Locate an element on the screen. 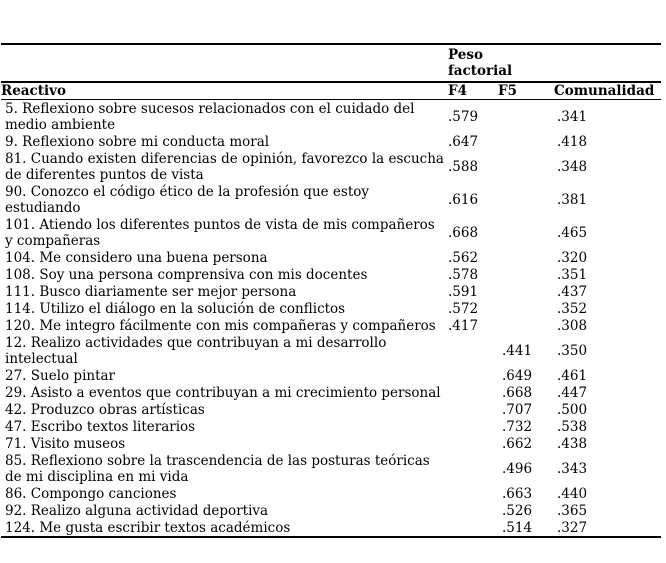 Image resolution: width=666 pixels, height=563 pixels. column-header-reactivo: Reactivo is located at coordinates (224, 91).